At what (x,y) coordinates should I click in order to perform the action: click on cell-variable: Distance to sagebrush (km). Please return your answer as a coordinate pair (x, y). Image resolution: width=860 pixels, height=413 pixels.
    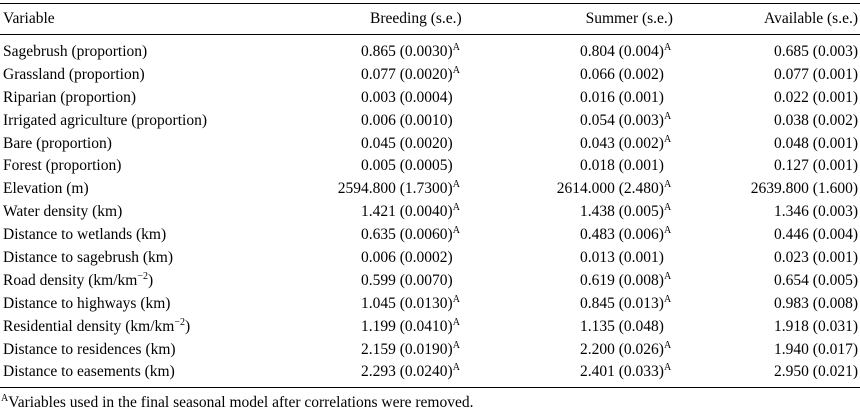
    Looking at the image, I should click on (143, 257).